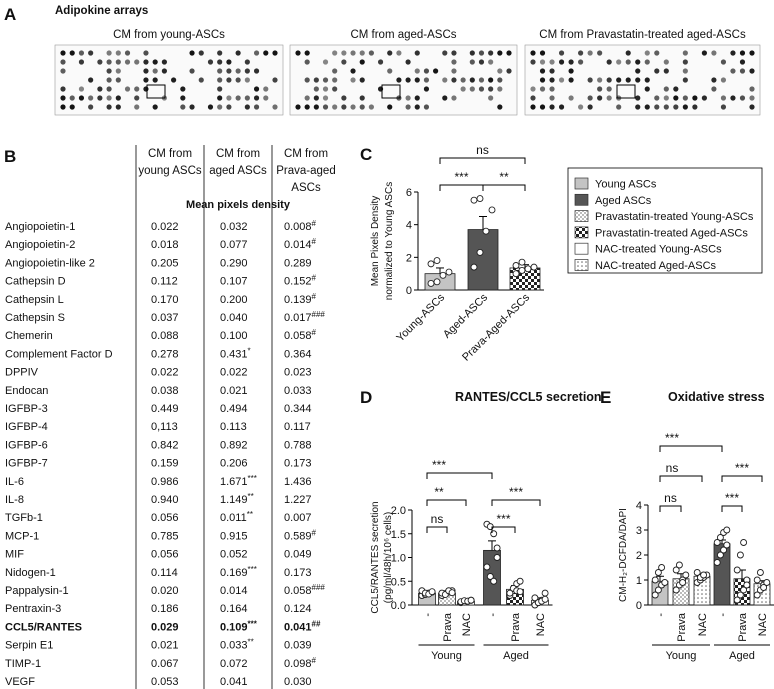 The image size is (774, 689). Describe the element at coordinates (40, 245) in the screenshot. I see `row-label: Angiopoietin-2` at that location.